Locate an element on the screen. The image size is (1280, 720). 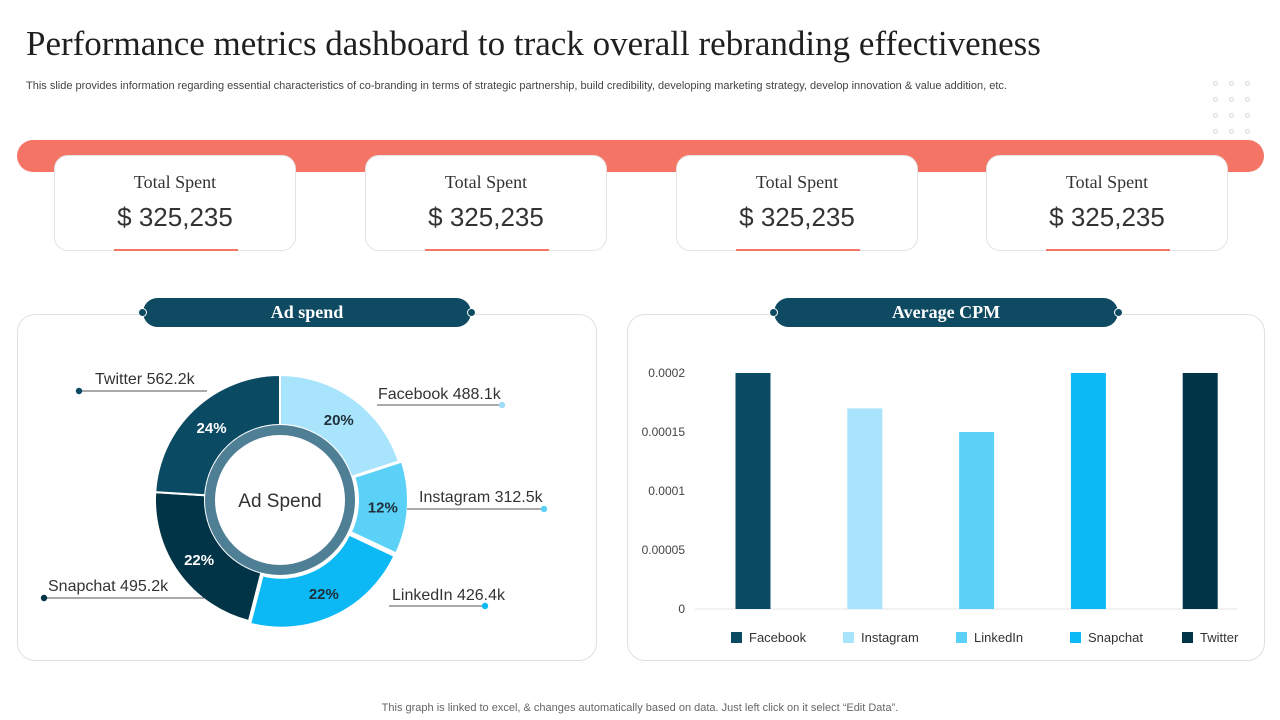
donut-percent-label: 12% is located at coordinates (383, 507).